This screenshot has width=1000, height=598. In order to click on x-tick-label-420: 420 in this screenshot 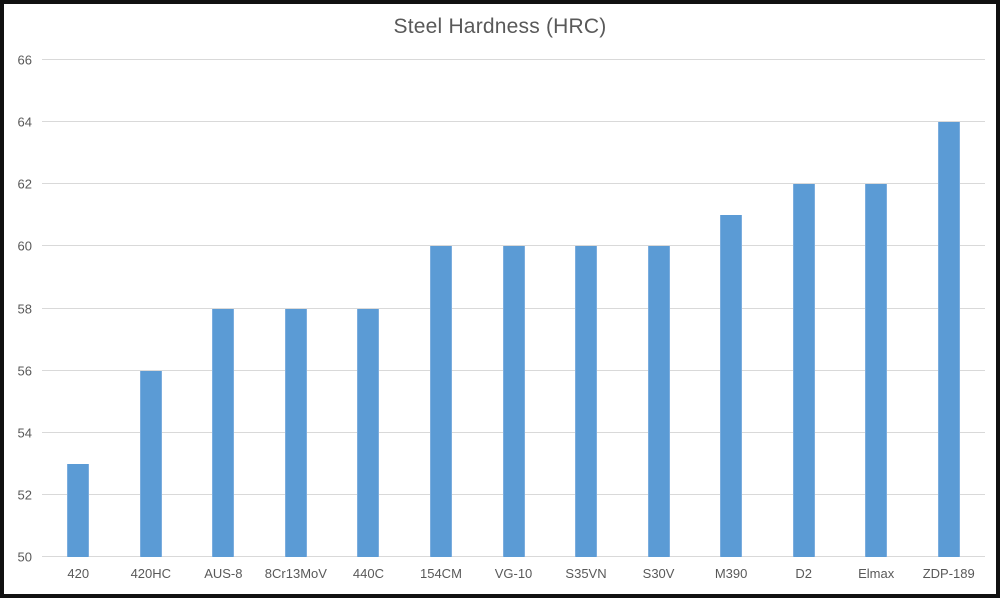, I will do `click(78, 573)`.